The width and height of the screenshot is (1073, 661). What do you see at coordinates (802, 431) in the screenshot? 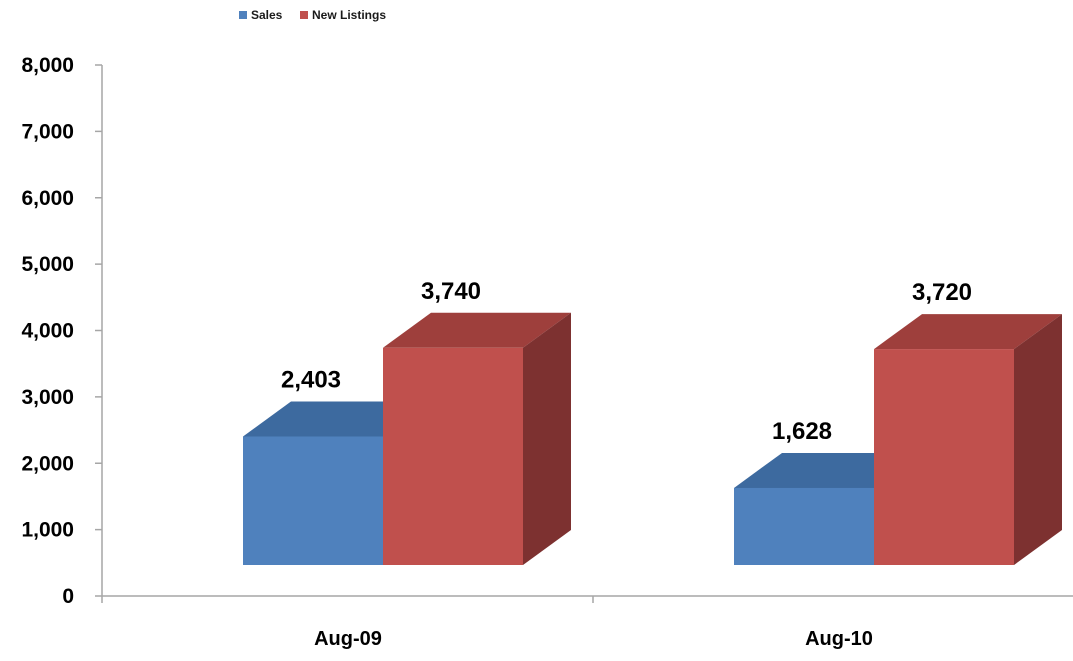
I see `data-label-sales: 1,628` at bounding box center [802, 431].